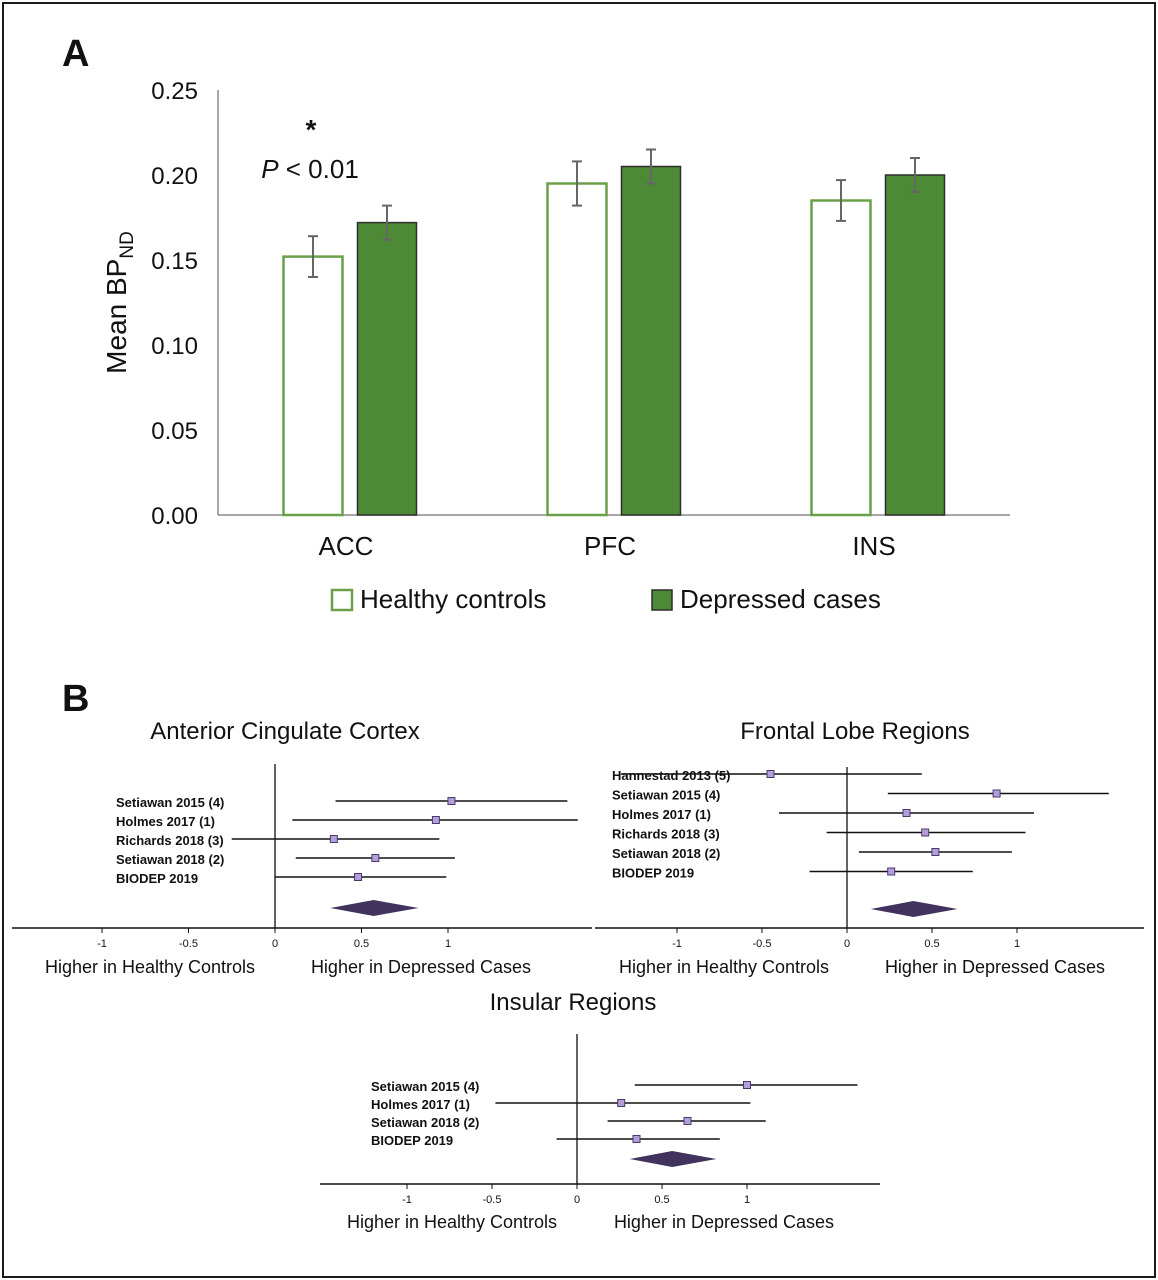 Image resolution: width=1158 pixels, height=1280 pixels. I want to click on y-axis-label-subscript: ND, so click(127, 244).